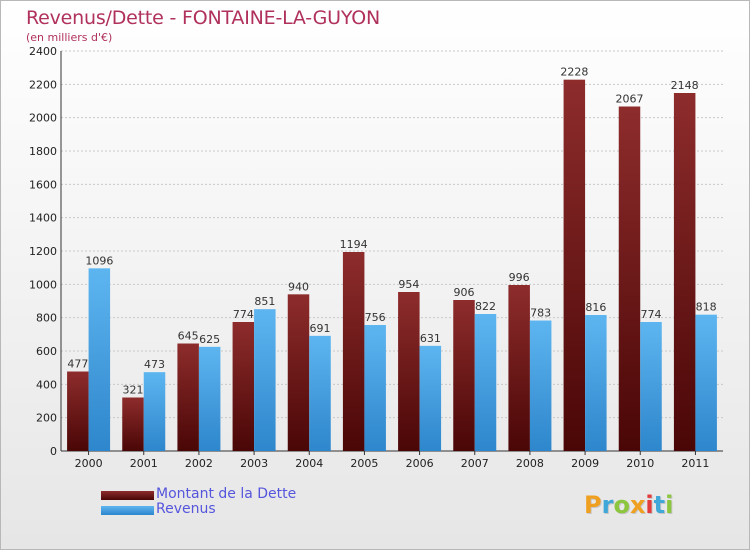 The image size is (750, 551). Describe the element at coordinates (243, 314) in the screenshot. I see `data-label-debt: 774` at that location.